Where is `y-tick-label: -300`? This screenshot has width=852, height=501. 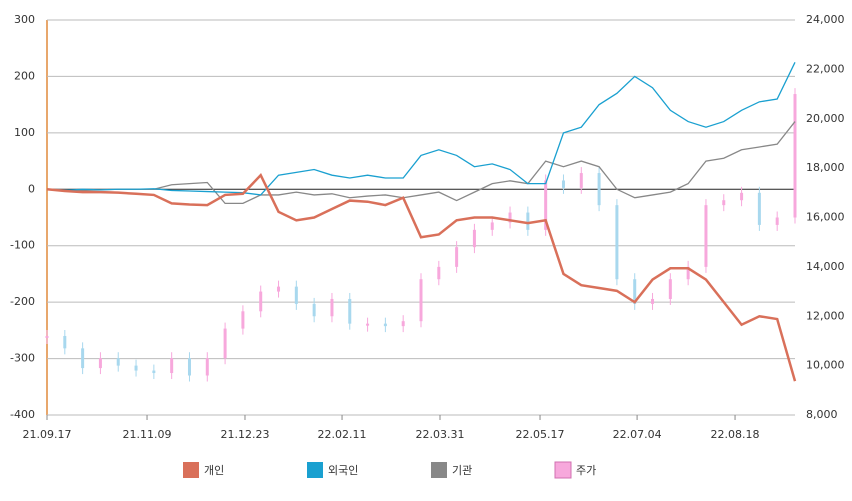 y-tick-label: -300 is located at coordinates (22, 358).